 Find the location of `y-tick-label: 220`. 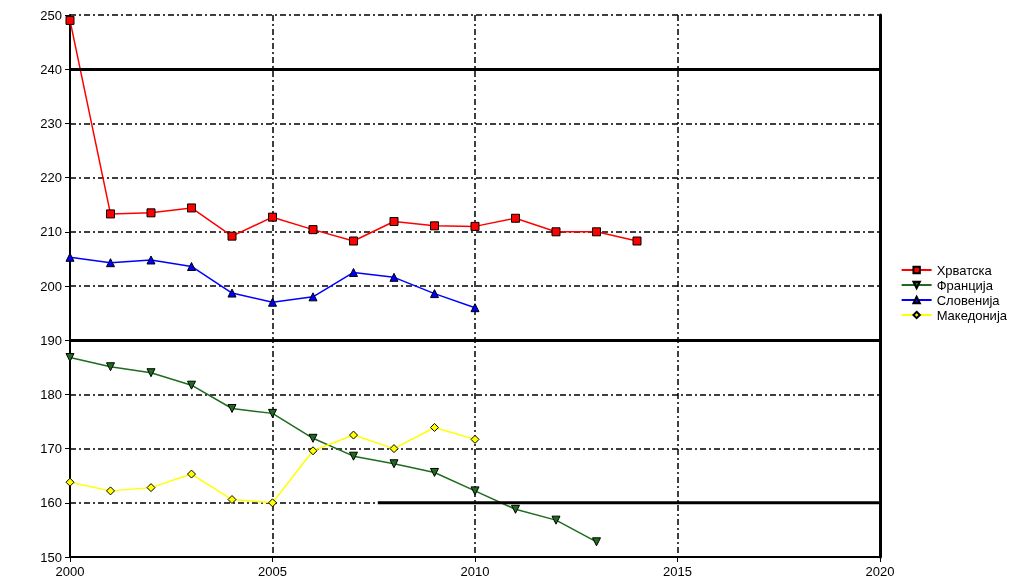

y-tick-label: 220 is located at coordinates (51, 178).